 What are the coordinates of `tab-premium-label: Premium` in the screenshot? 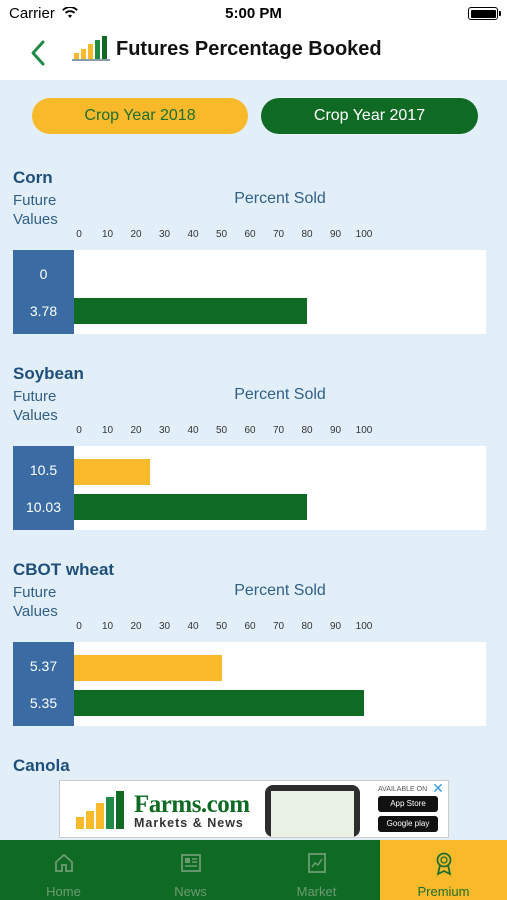 It's located at (443, 891).